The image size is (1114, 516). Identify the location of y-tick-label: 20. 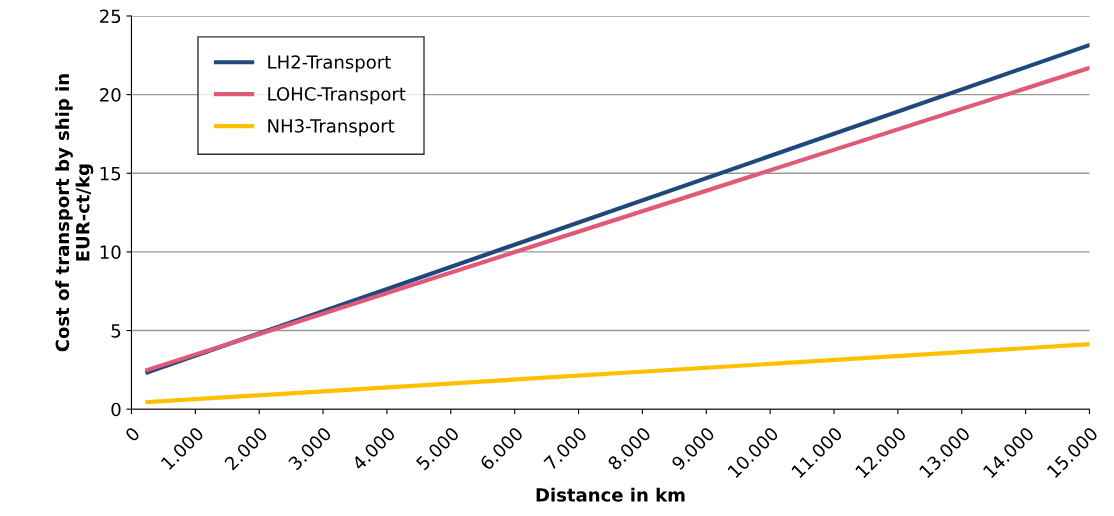
(110, 95).